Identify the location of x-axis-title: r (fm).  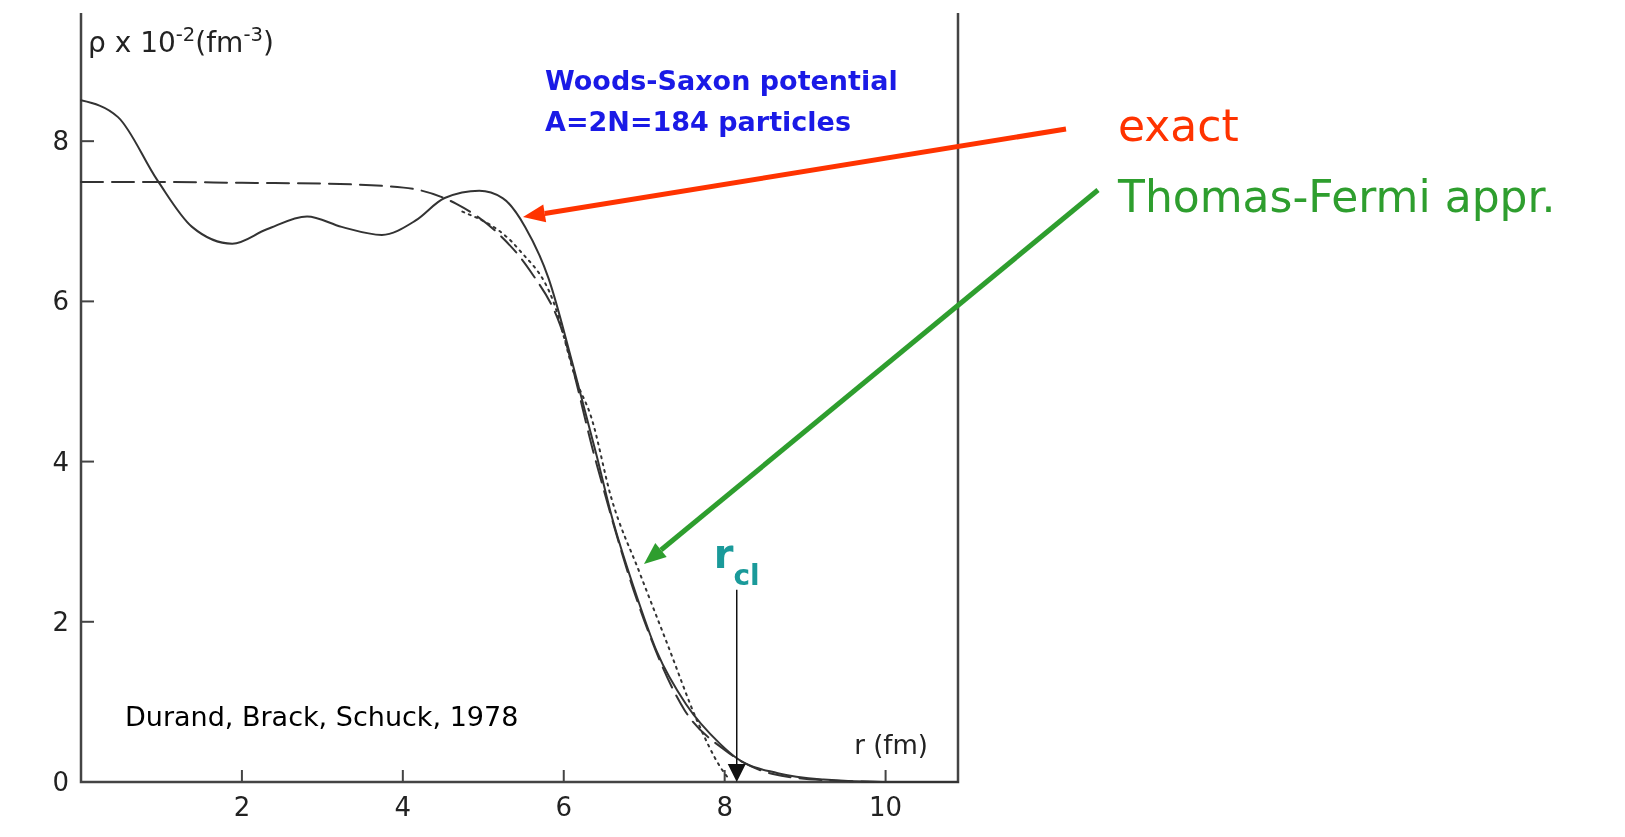
(891, 745).